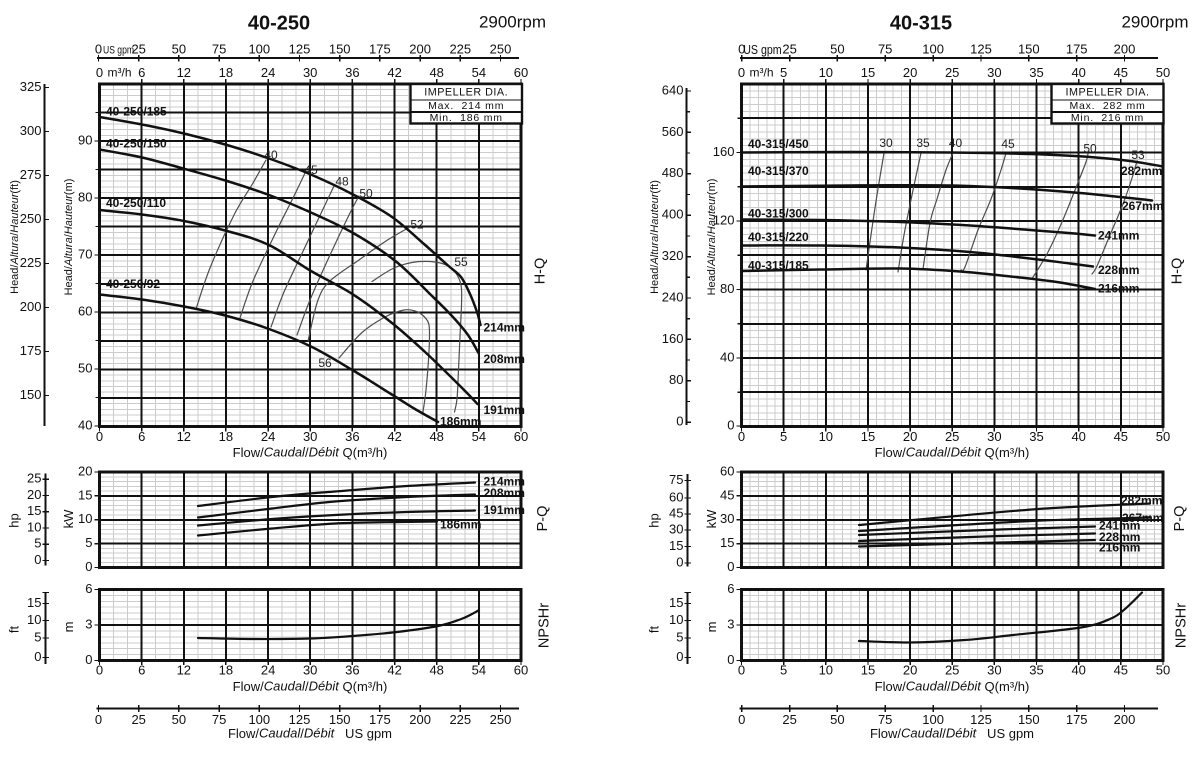 The image size is (1200, 760). Describe the element at coordinates (31, 262) in the screenshot. I see `svg-text: 225` at that location.